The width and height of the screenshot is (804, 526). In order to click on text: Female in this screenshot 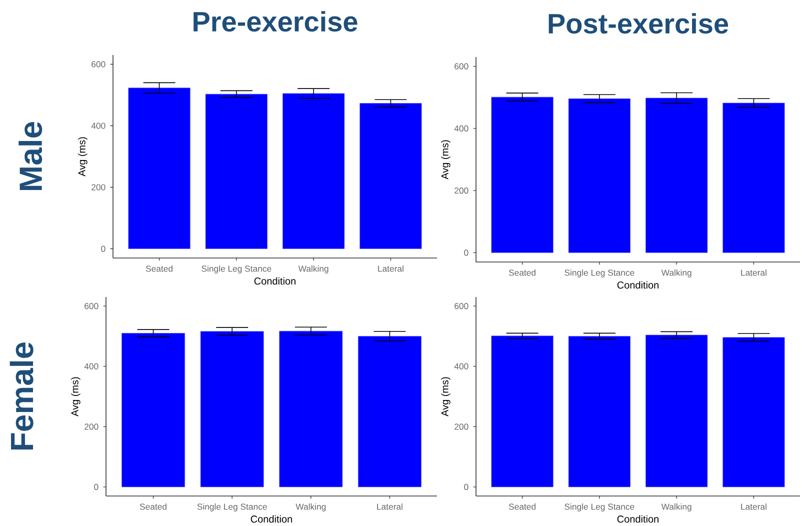, I will do `click(22, 396)`.